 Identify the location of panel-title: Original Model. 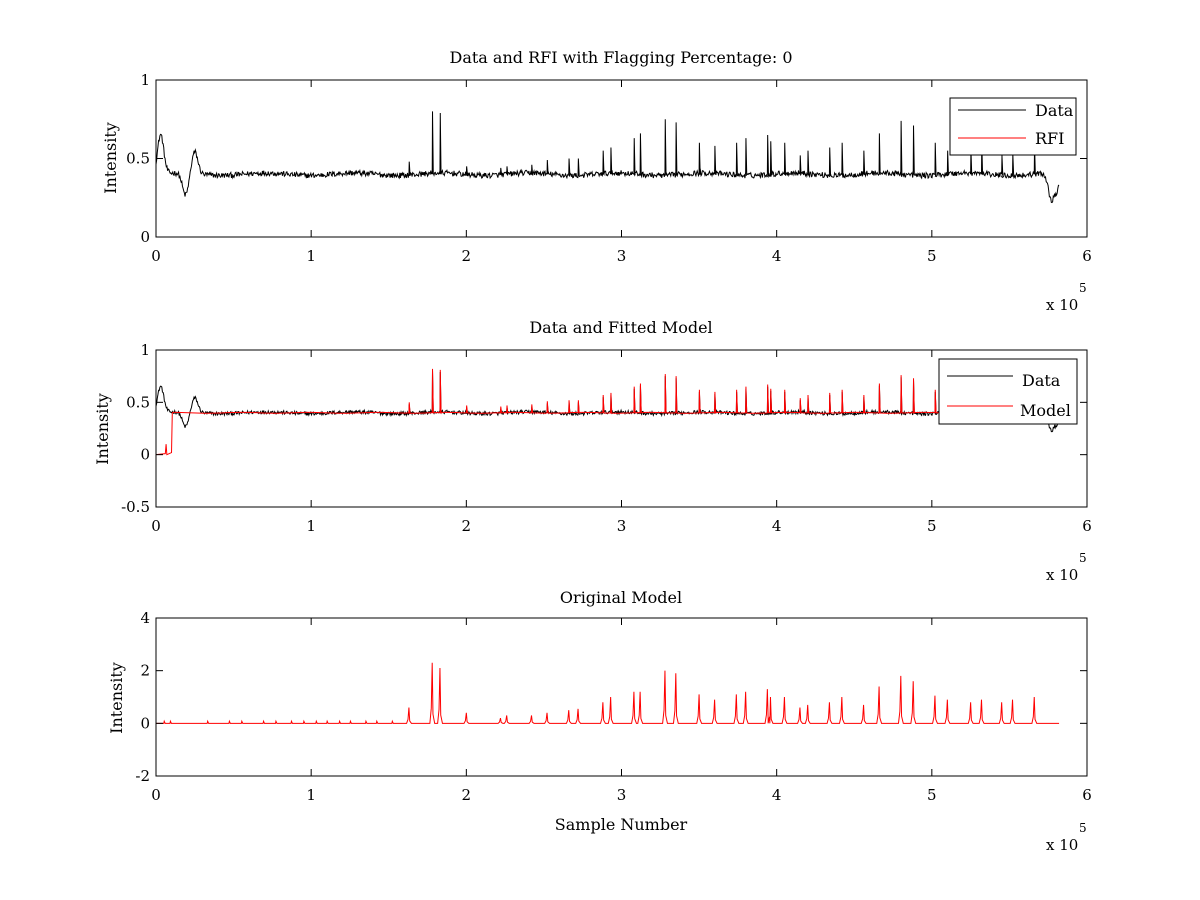
(621, 597).